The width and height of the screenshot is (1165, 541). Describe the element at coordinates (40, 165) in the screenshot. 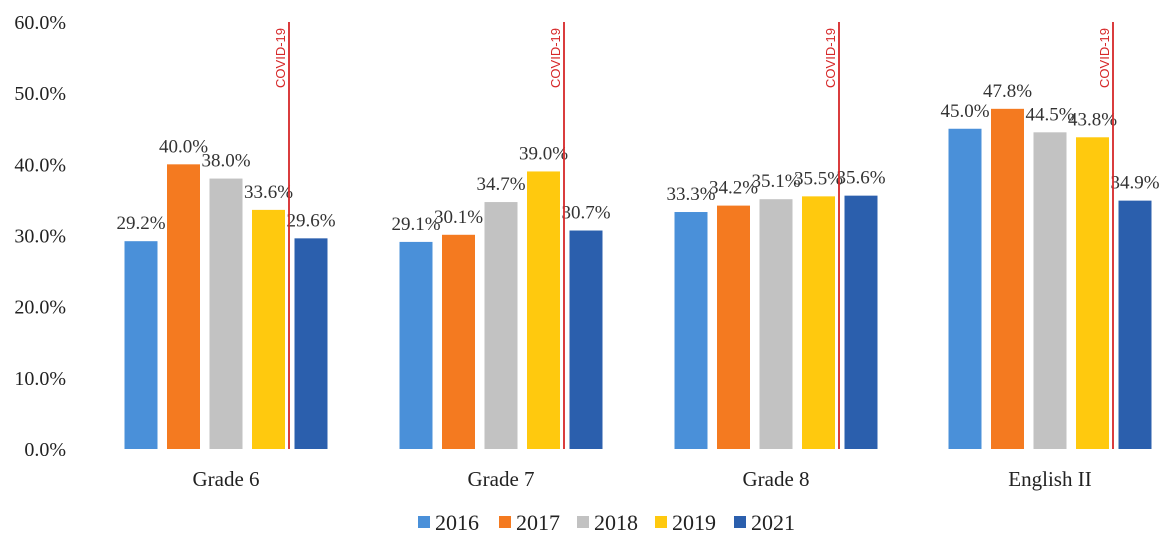

I see `y-tick-label: 40.0%` at that location.